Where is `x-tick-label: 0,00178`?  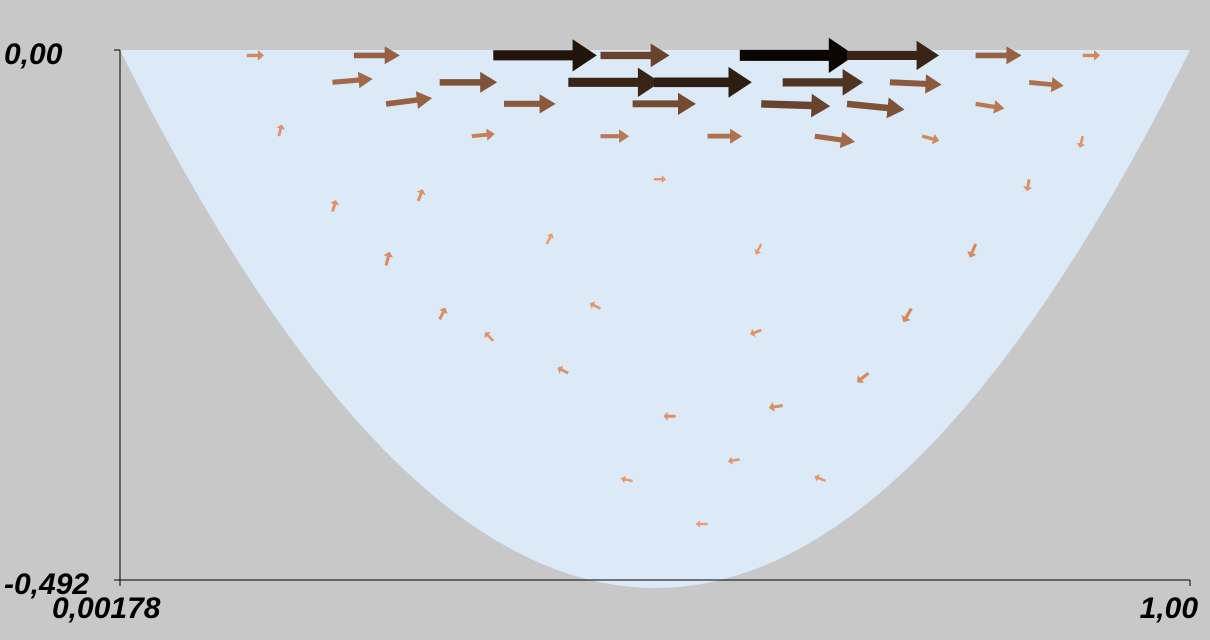
x-tick-label: 0,00178 is located at coordinates (106, 608).